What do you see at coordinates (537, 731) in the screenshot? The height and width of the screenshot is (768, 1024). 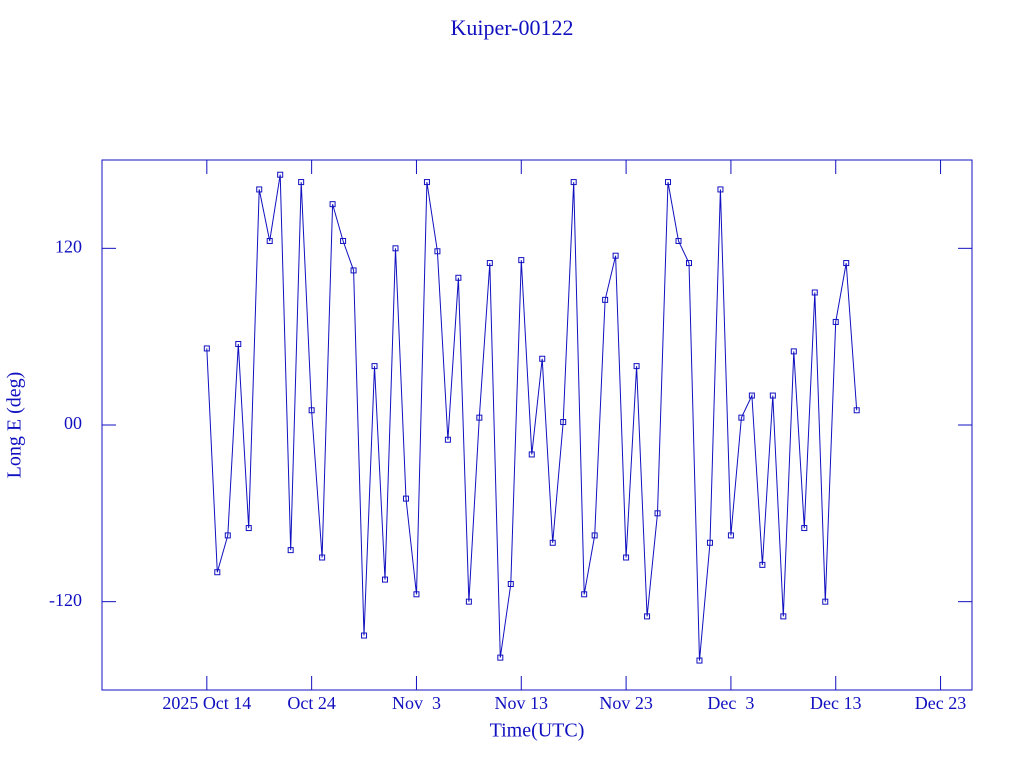 I see `x-axis-label: Time(UTC)` at bounding box center [537, 731].